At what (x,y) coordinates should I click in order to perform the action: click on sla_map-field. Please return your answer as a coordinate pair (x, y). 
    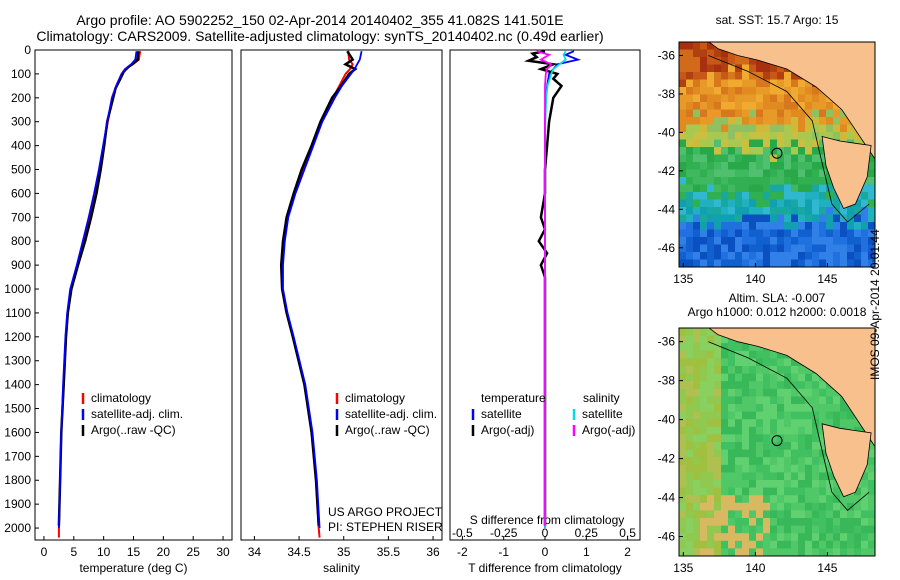
    Looking at the image, I should click on (777, 442).